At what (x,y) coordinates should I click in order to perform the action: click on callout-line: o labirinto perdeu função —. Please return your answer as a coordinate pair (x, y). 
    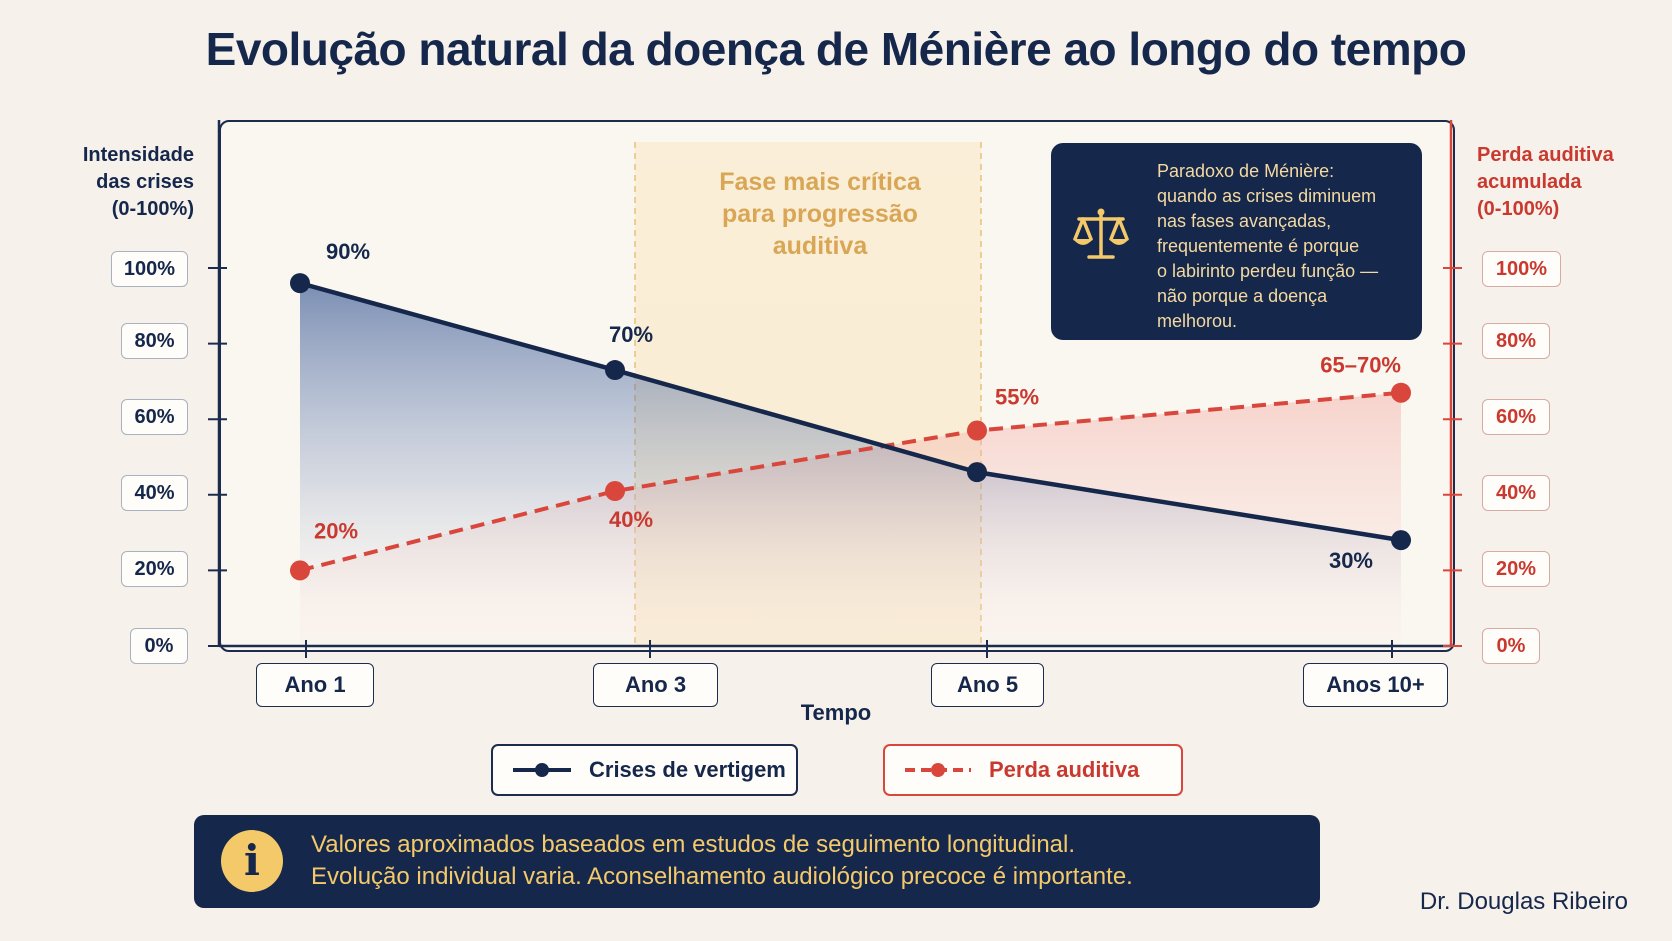
    Looking at the image, I should click on (1268, 271).